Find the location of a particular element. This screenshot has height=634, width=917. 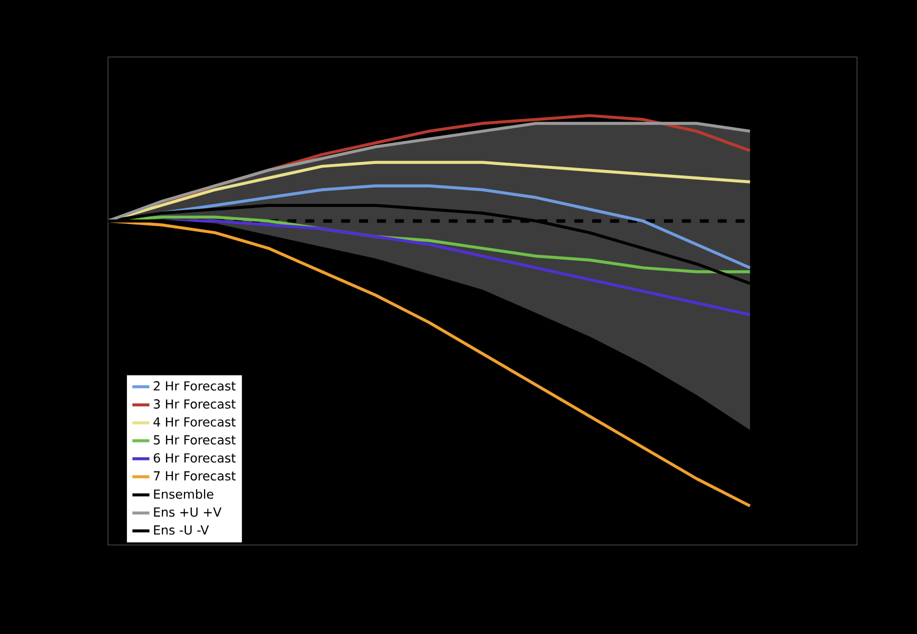

legend-label: 4 Hr Forecast is located at coordinates (195, 422).